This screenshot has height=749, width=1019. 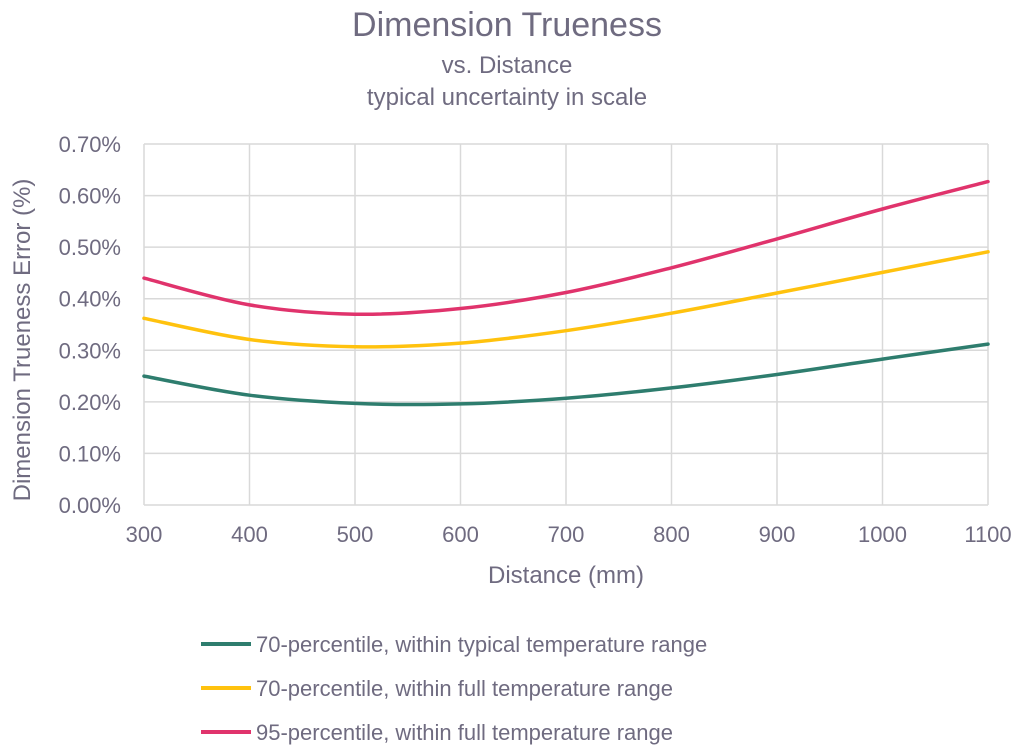 I want to click on x-axis-title: Distance (mm), so click(x=566, y=575).